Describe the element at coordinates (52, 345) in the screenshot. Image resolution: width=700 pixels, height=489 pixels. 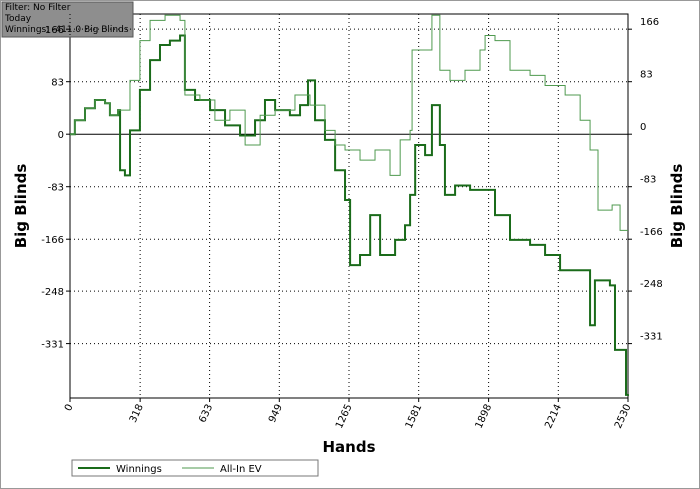
I see `y-tick-label: -331` at that location.